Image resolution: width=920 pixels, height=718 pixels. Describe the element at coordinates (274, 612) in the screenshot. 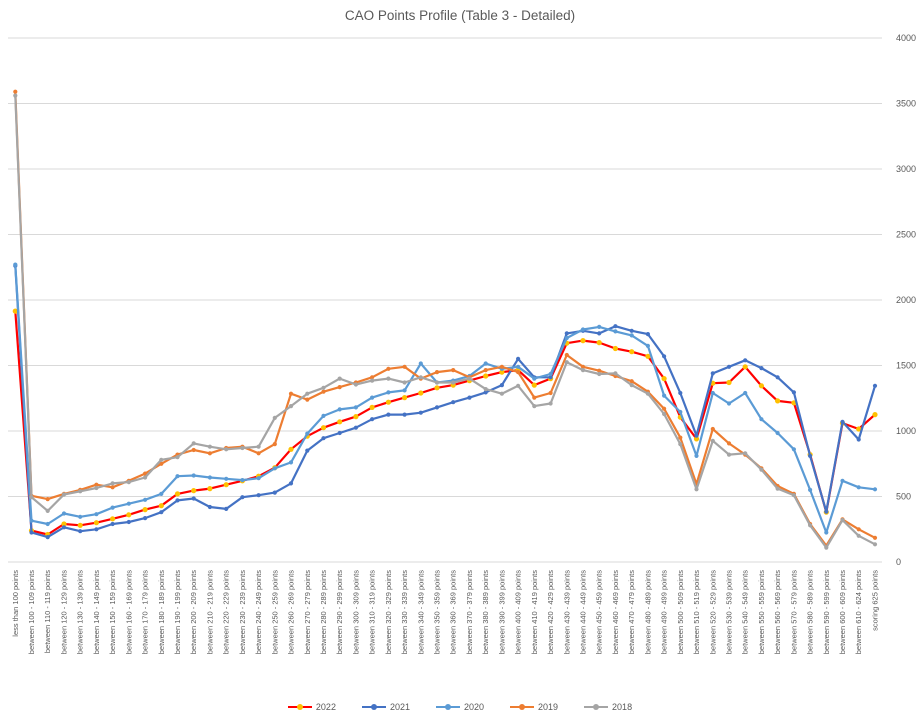

I see `x-category-label: between 250 - 259 points` at that location.